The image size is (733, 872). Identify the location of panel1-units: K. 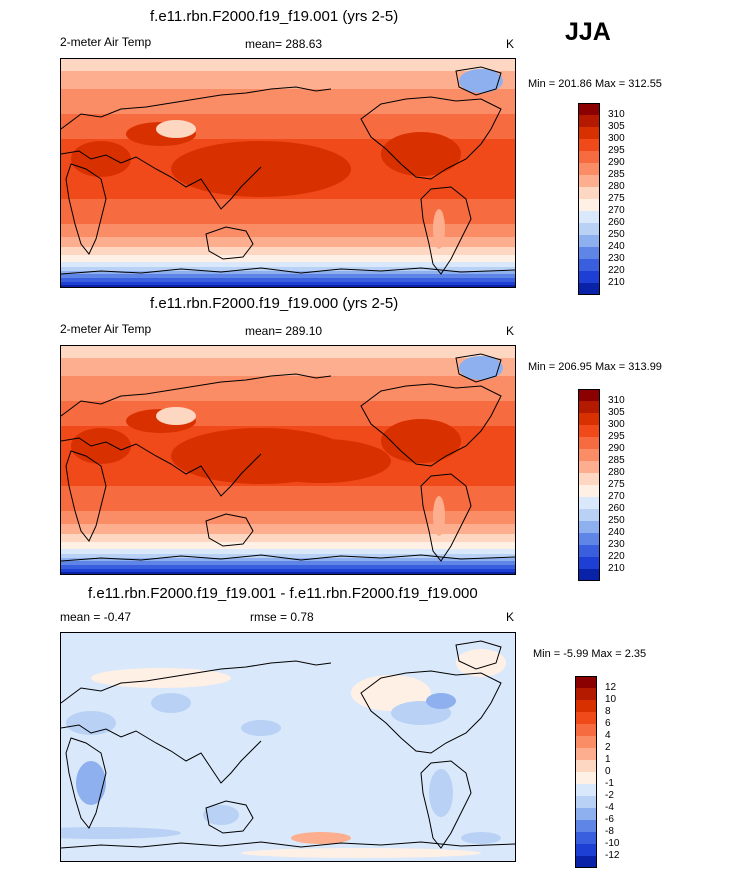
(510, 44).